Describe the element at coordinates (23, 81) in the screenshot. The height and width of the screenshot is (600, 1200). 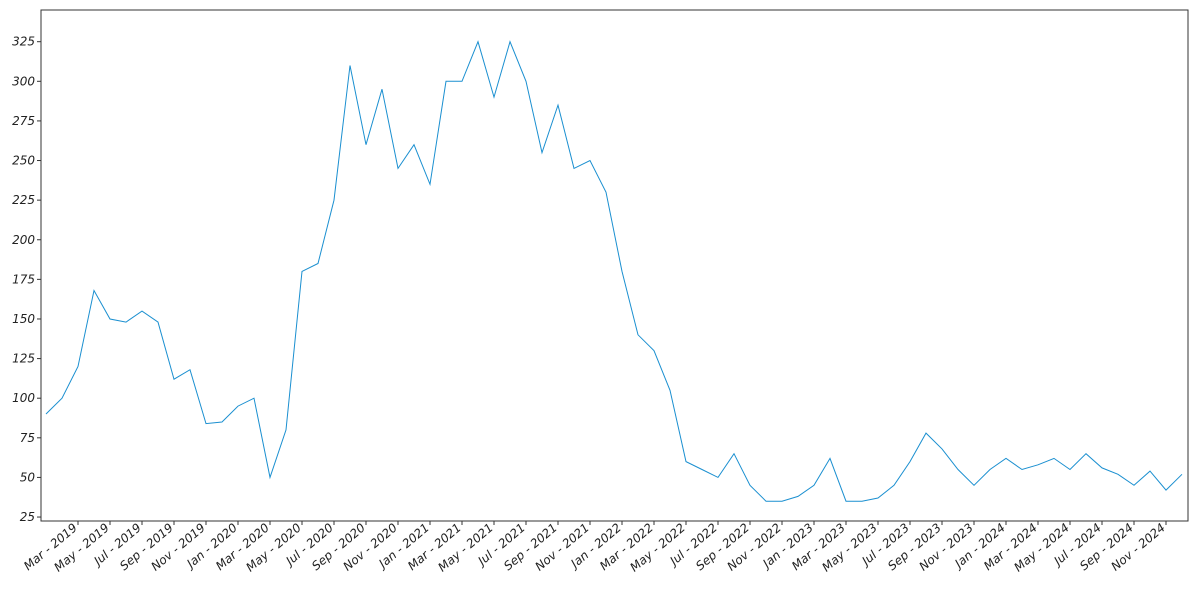
I see `y-tick-label: 300` at that location.